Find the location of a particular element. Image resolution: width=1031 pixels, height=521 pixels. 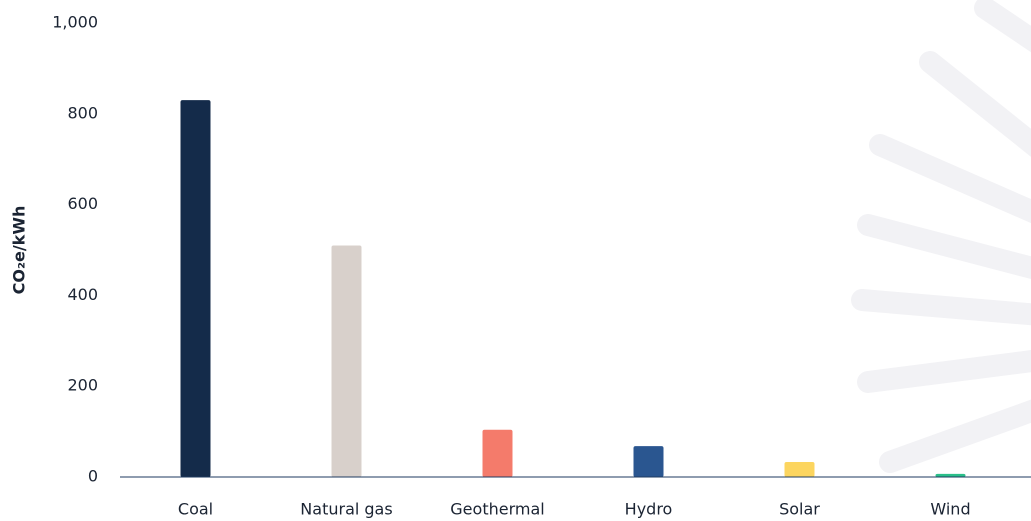

x-tick-label: Hydro is located at coordinates (649, 509).